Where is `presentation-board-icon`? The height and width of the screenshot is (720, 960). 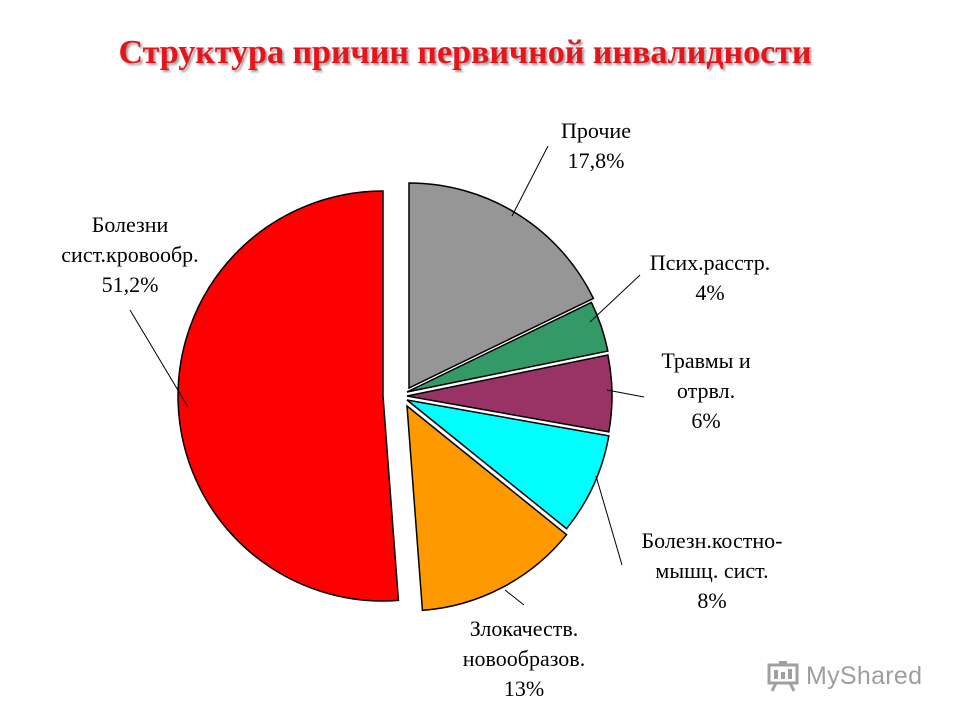 presentation-board-icon is located at coordinates (783, 676).